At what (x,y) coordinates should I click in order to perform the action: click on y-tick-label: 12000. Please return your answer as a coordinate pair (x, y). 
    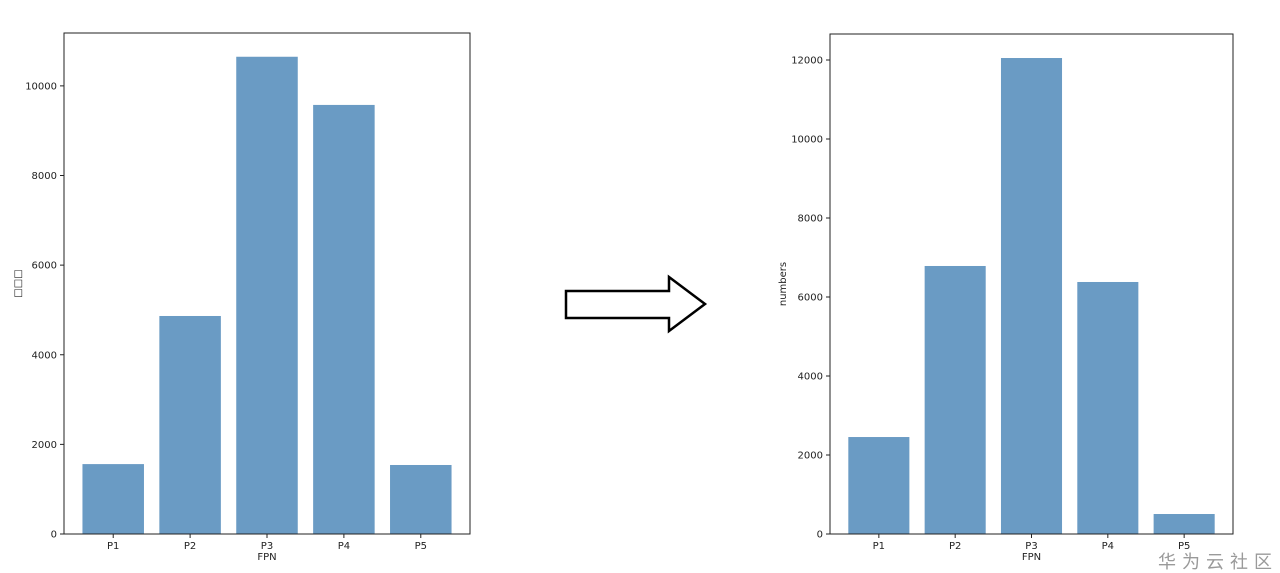
    Looking at the image, I should click on (807, 60).